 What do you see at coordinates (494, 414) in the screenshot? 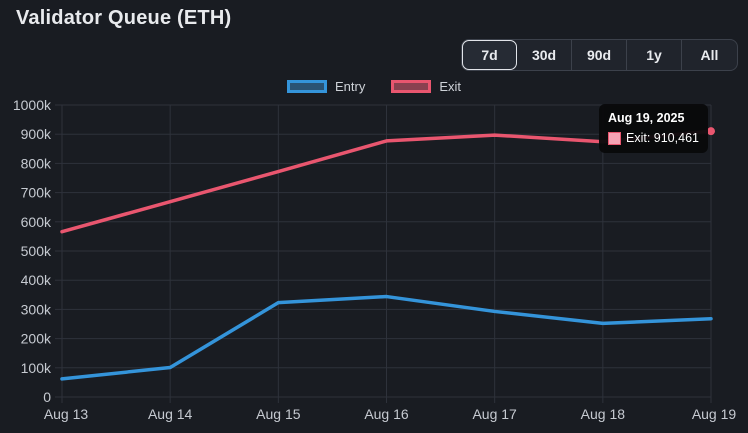
I see `x-axis-label: Aug 17` at bounding box center [494, 414].